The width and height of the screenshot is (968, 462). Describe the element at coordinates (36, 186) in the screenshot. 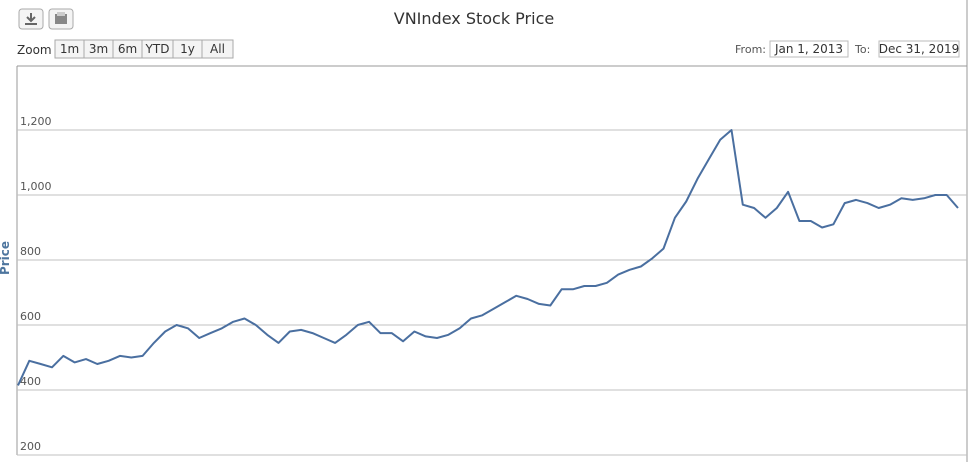

I see `y-tick-label: 1,000` at that location.